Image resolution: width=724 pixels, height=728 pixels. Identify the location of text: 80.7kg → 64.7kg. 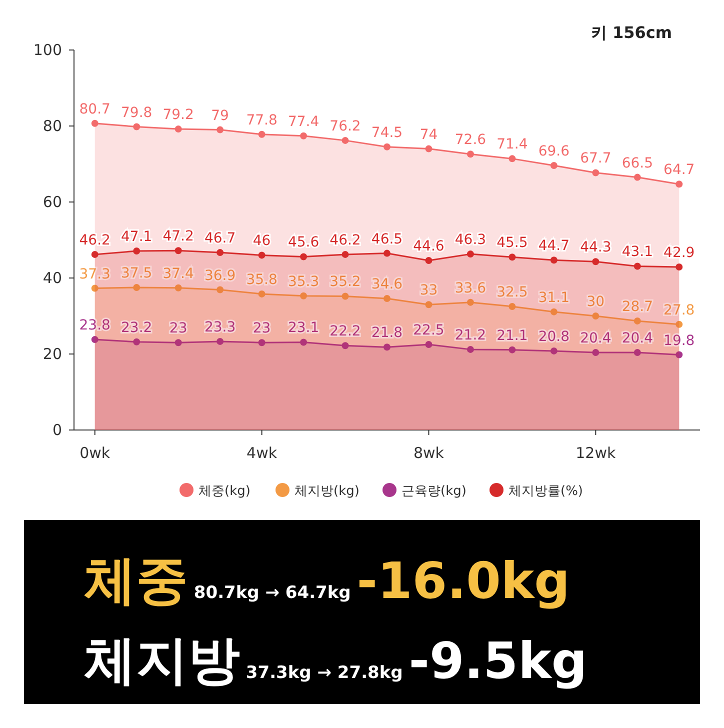
(272, 593).